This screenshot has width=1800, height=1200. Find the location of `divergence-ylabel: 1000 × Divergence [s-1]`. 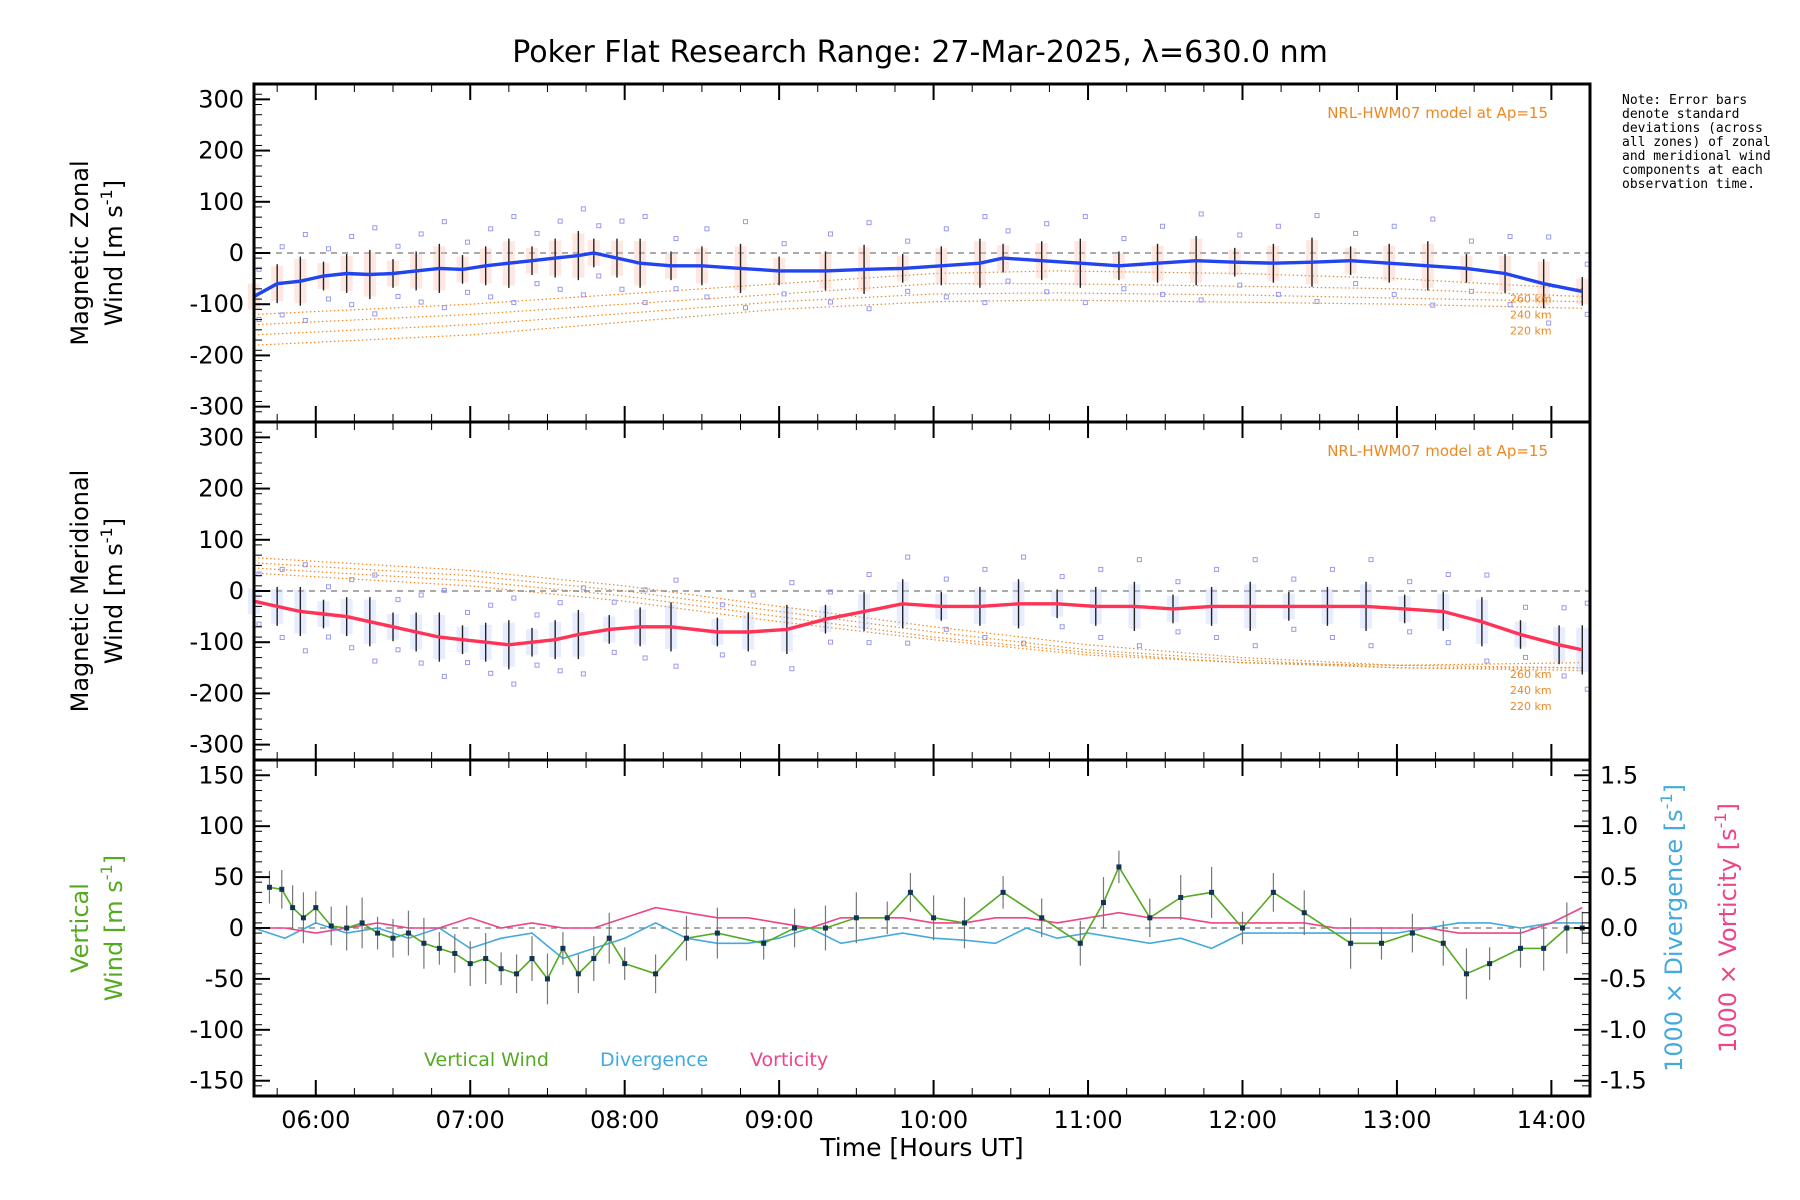

divergence-ylabel: 1000 × Divergence [s-1] is located at coordinates (1672, 928).